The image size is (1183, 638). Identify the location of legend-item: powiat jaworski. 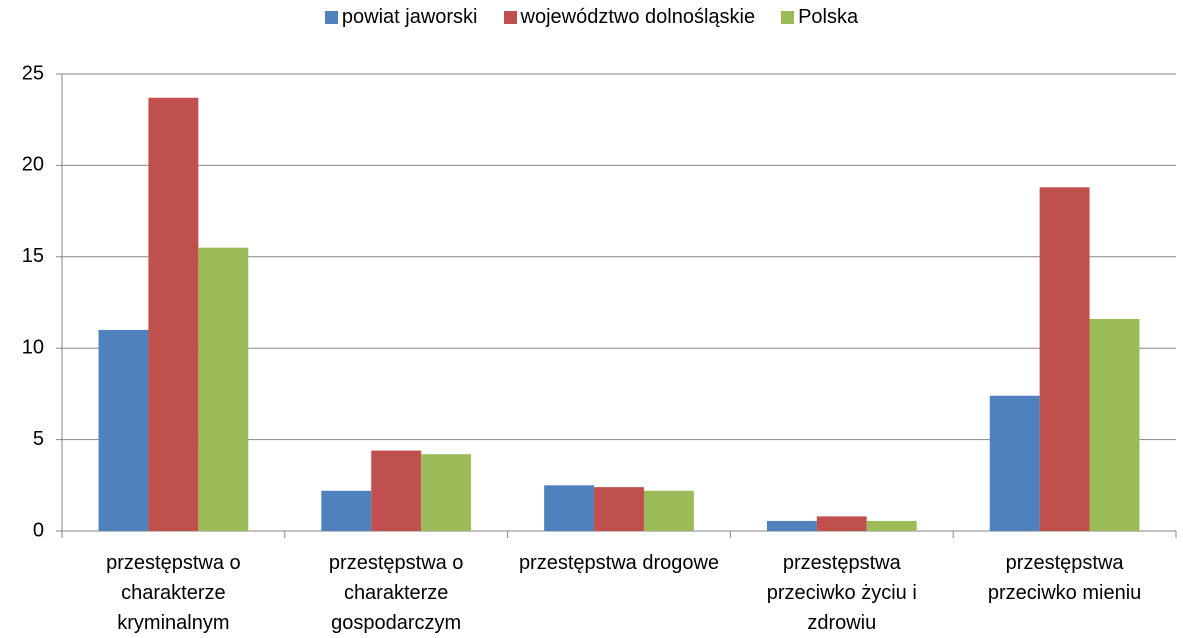
(401, 17).